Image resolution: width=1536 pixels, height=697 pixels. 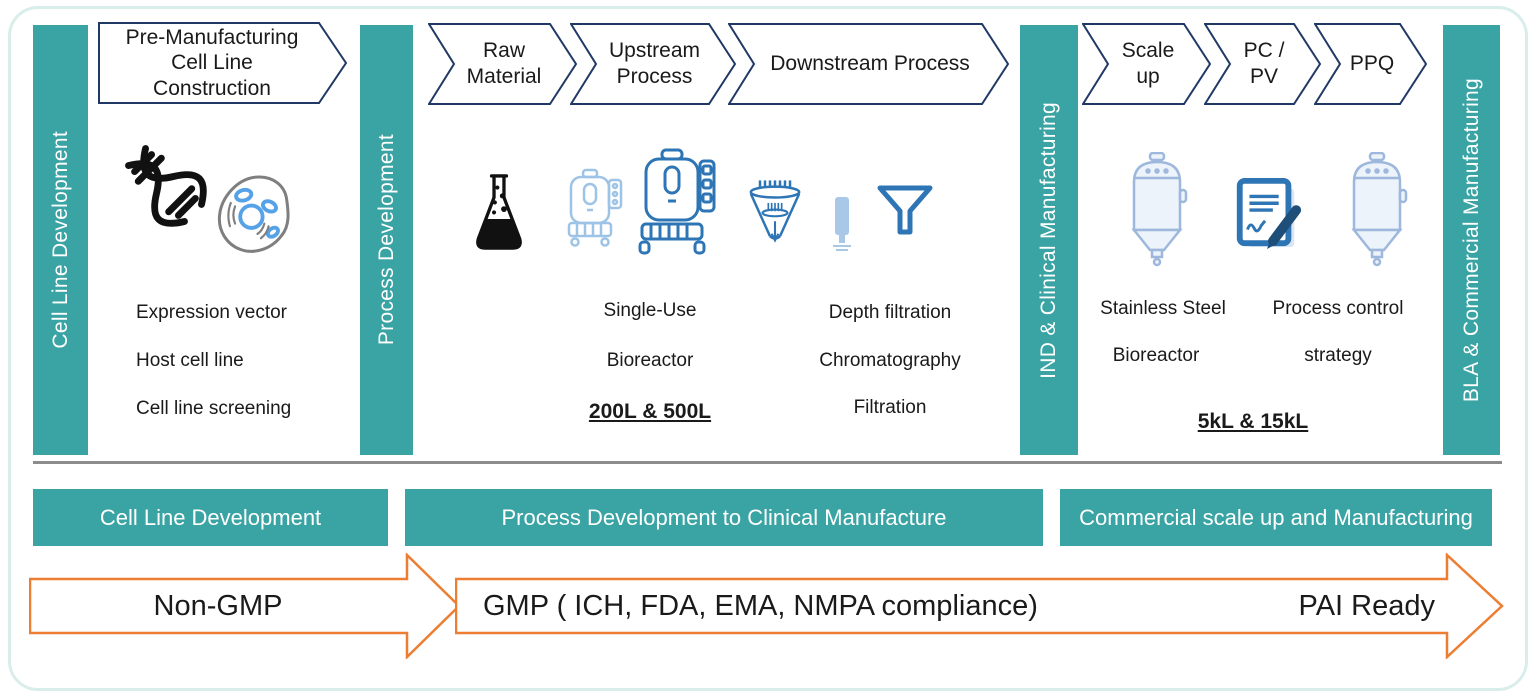 I want to click on phase-bar-cell-line-development-label: Cell Line Development, so click(x=210, y=517).